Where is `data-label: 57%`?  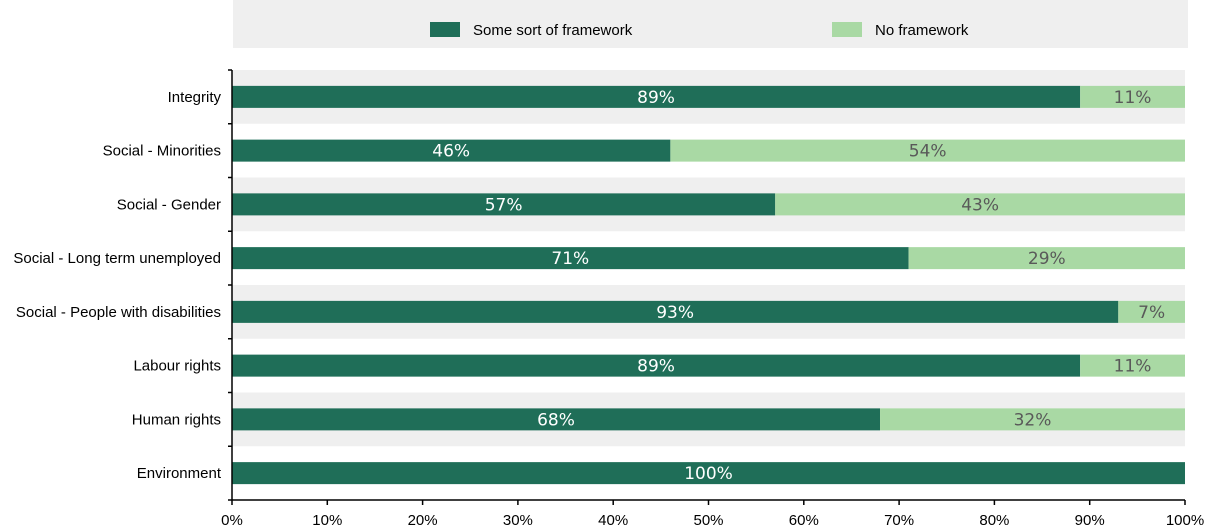
data-label: 57% is located at coordinates (504, 205).